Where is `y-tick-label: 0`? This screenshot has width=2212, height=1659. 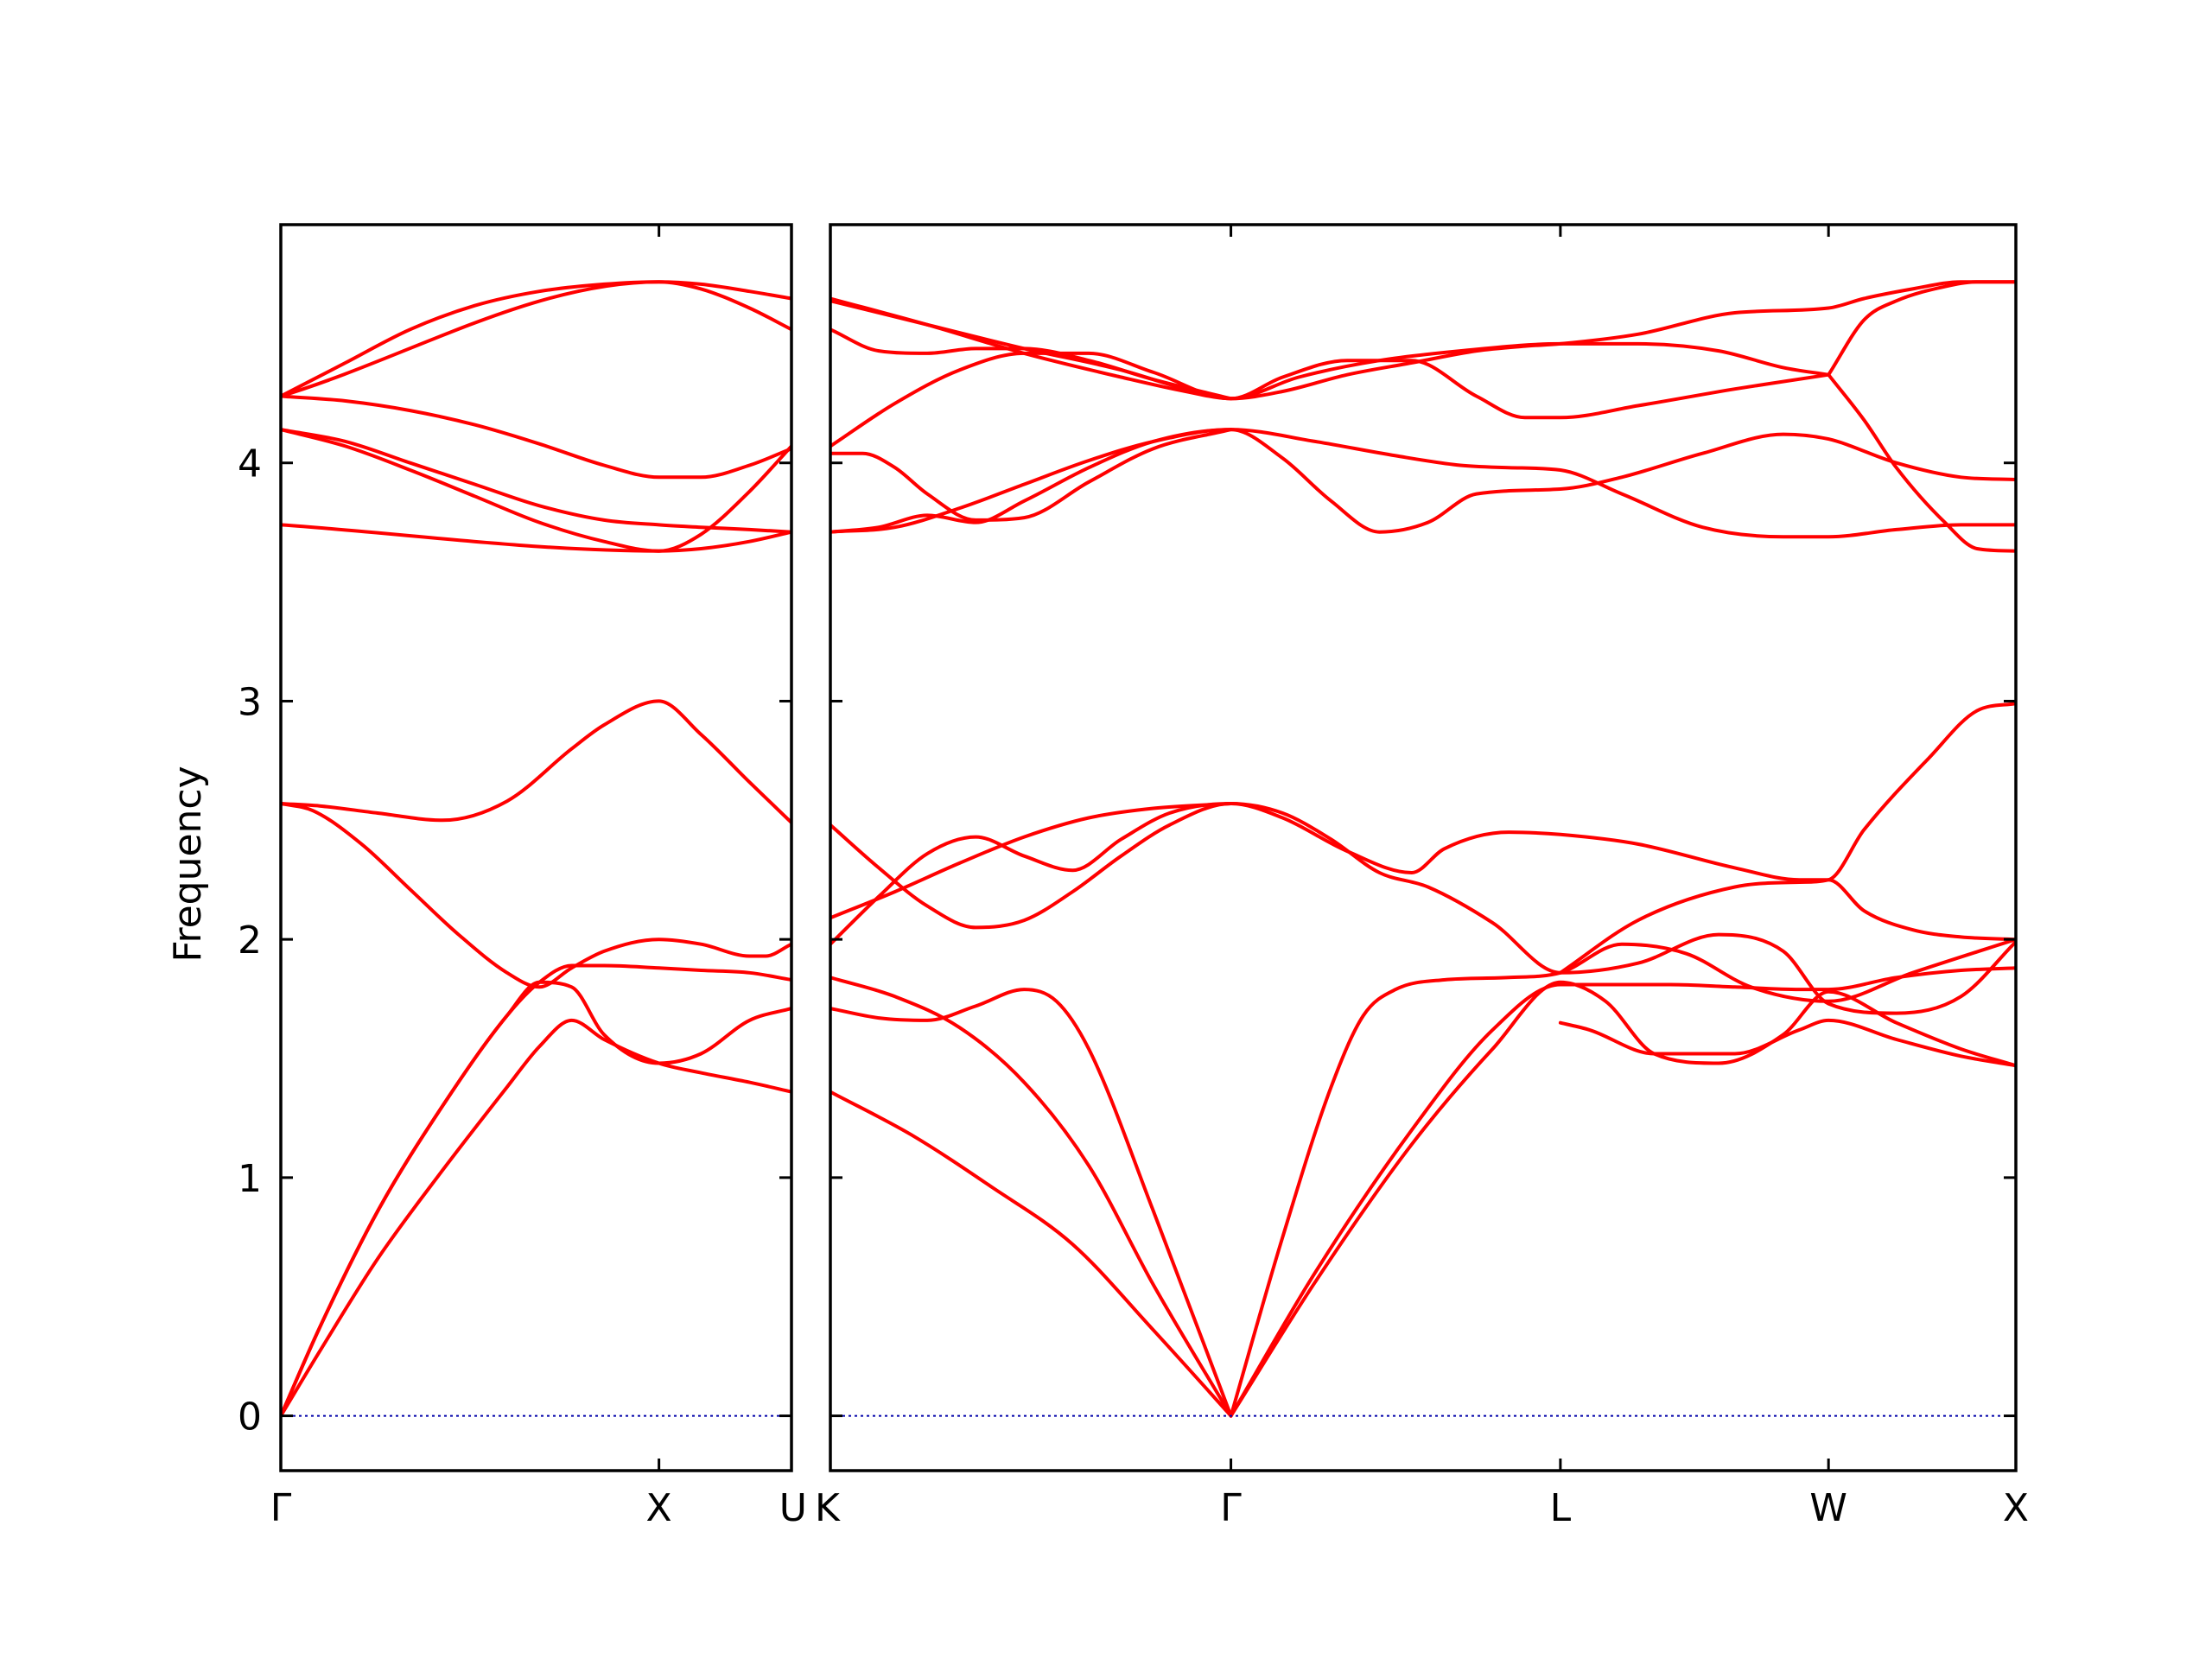 y-tick-label: 0 is located at coordinates (250, 1417).